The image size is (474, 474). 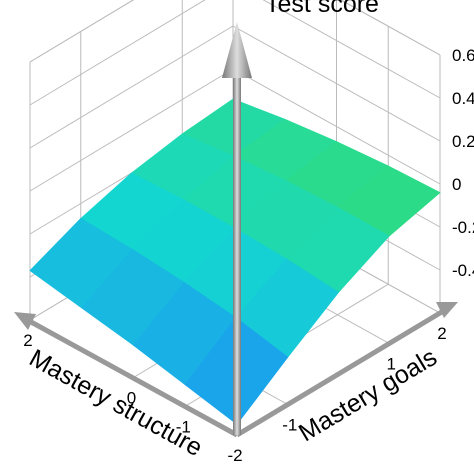 What do you see at coordinates (447, 310) in the screenshot?
I see `y-arrow-head` at bounding box center [447, 310].